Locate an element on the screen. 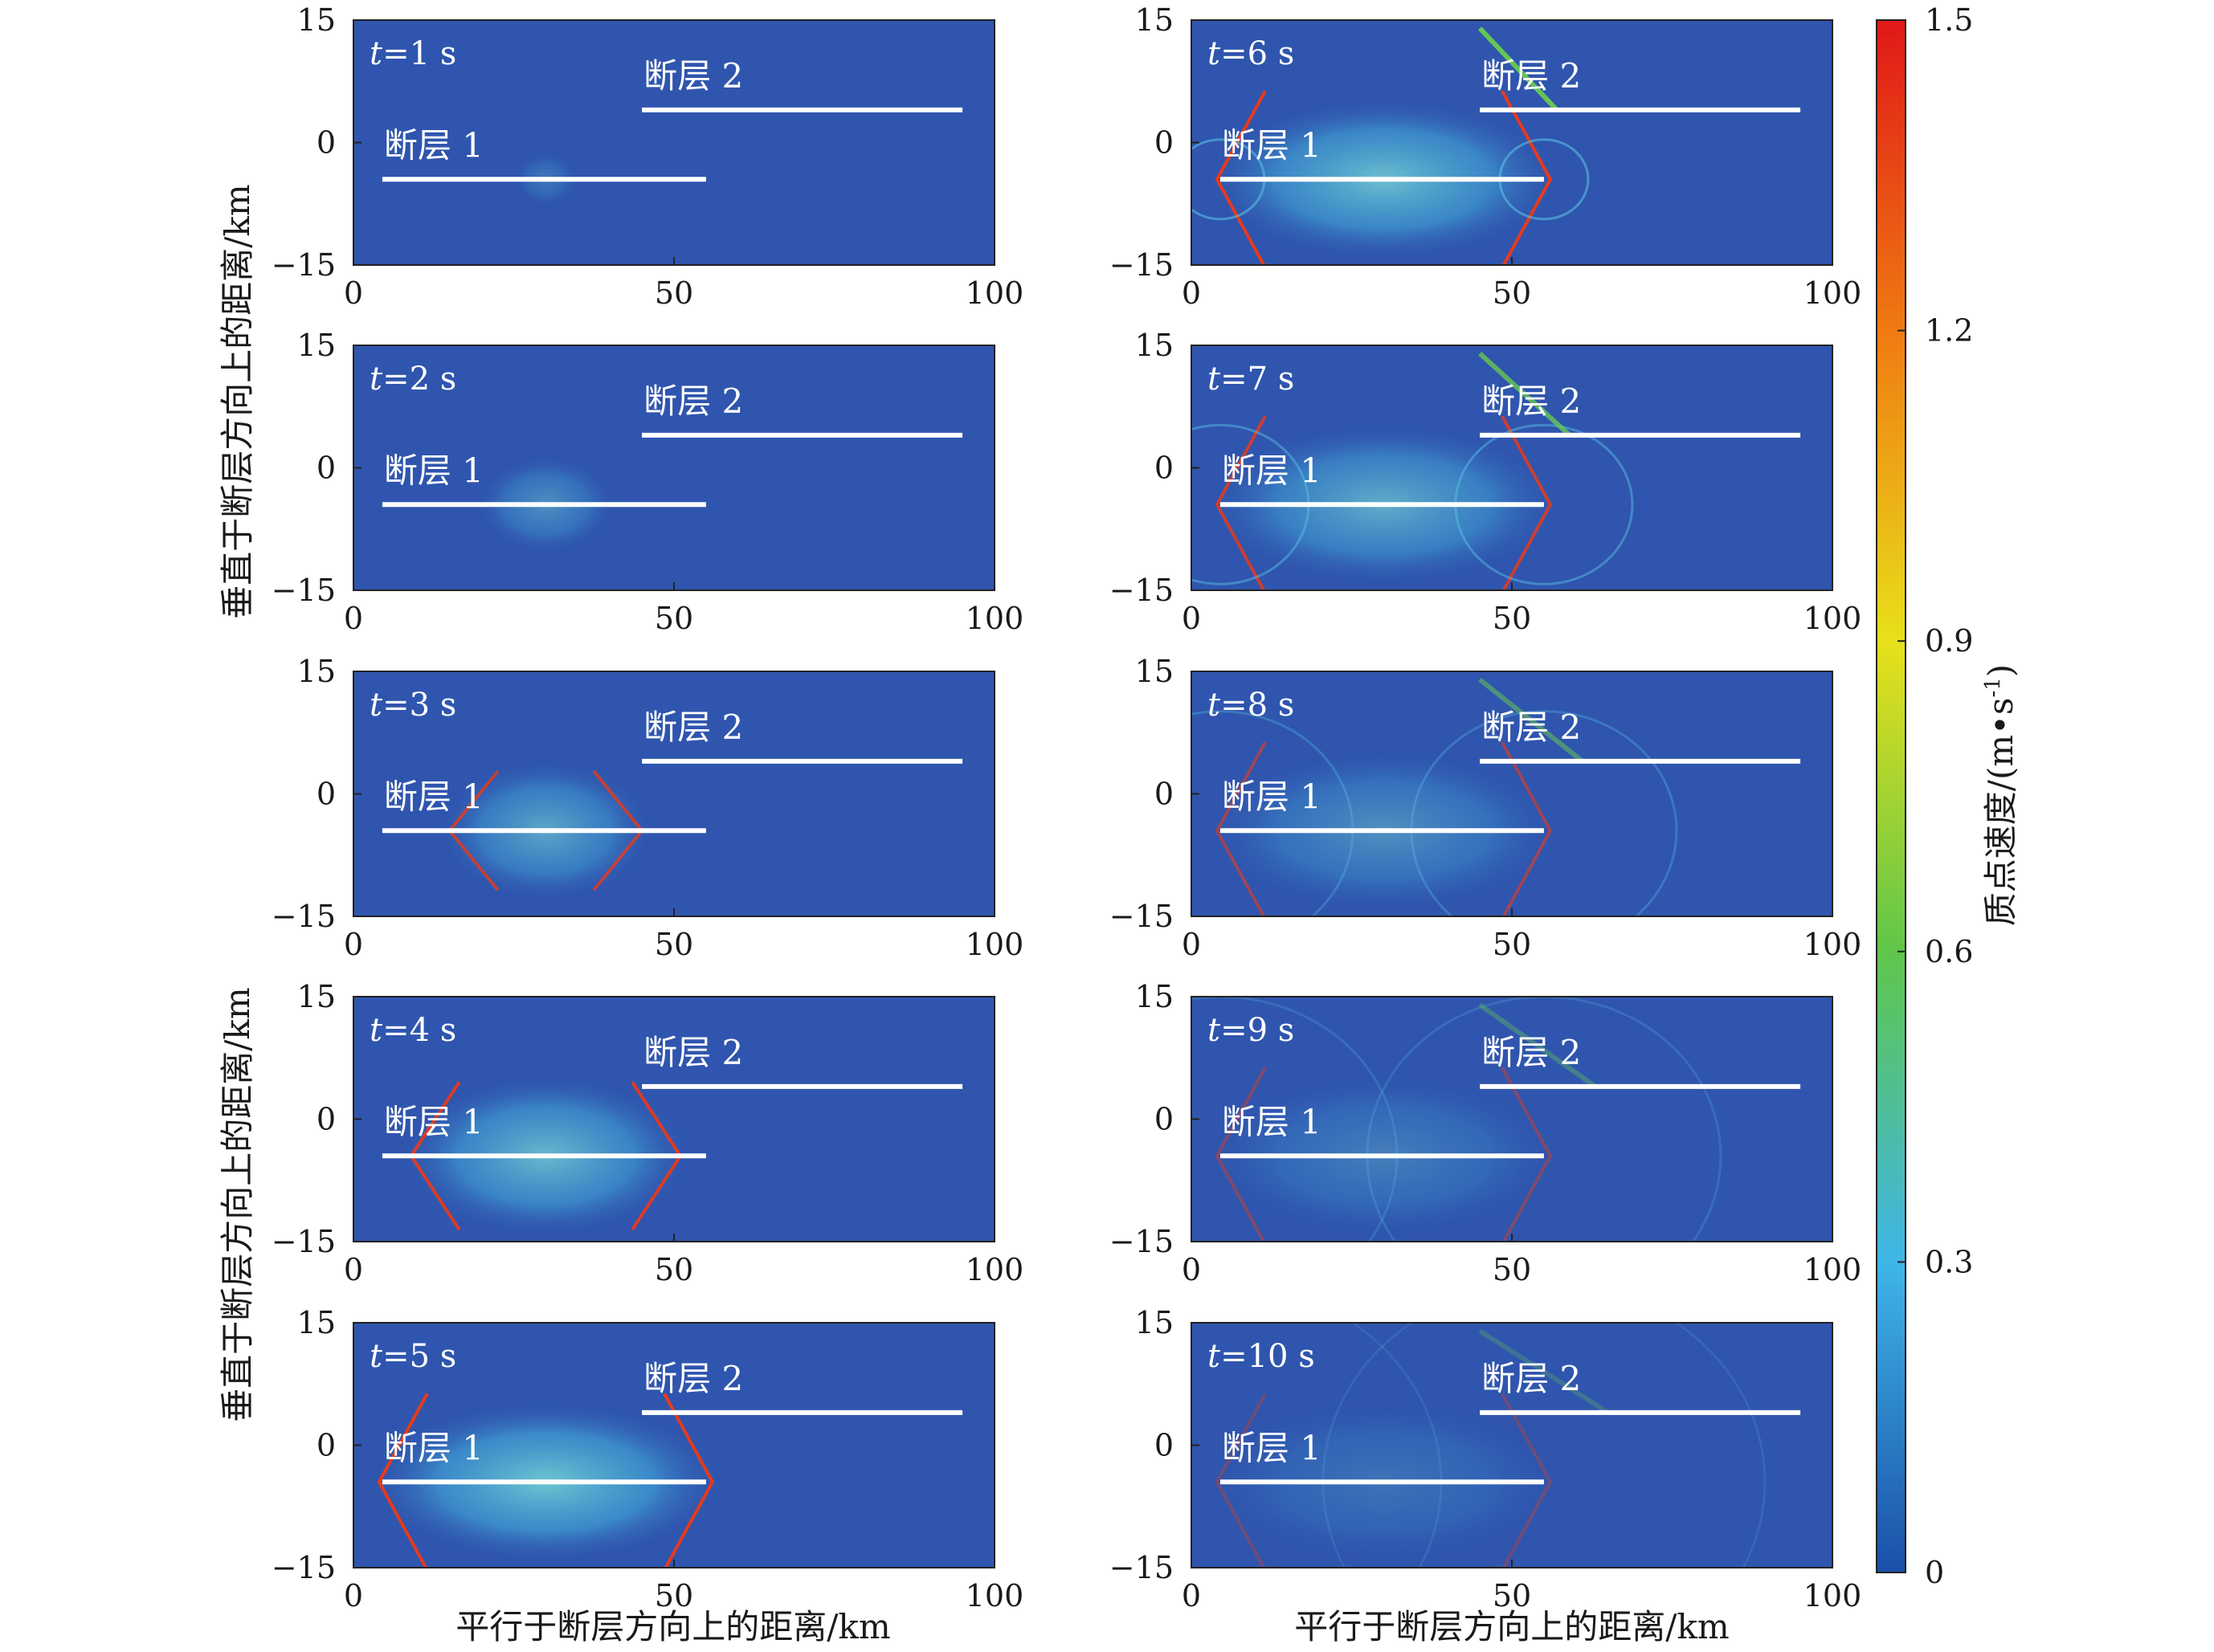 The height and width of the screenshot is (1652, 2214). y-axis-label-lower: 垂直于断层方向上的距离/km is located at coordinates (238, 1204).